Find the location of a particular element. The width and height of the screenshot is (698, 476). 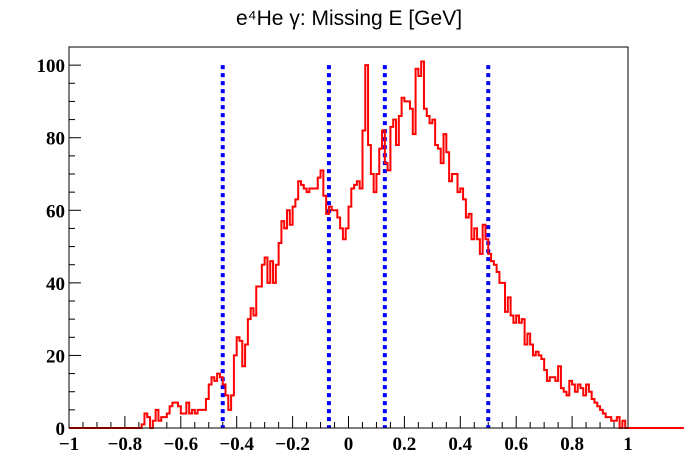

x-tick-label: 0.2 is located at coordinates (405, 444).